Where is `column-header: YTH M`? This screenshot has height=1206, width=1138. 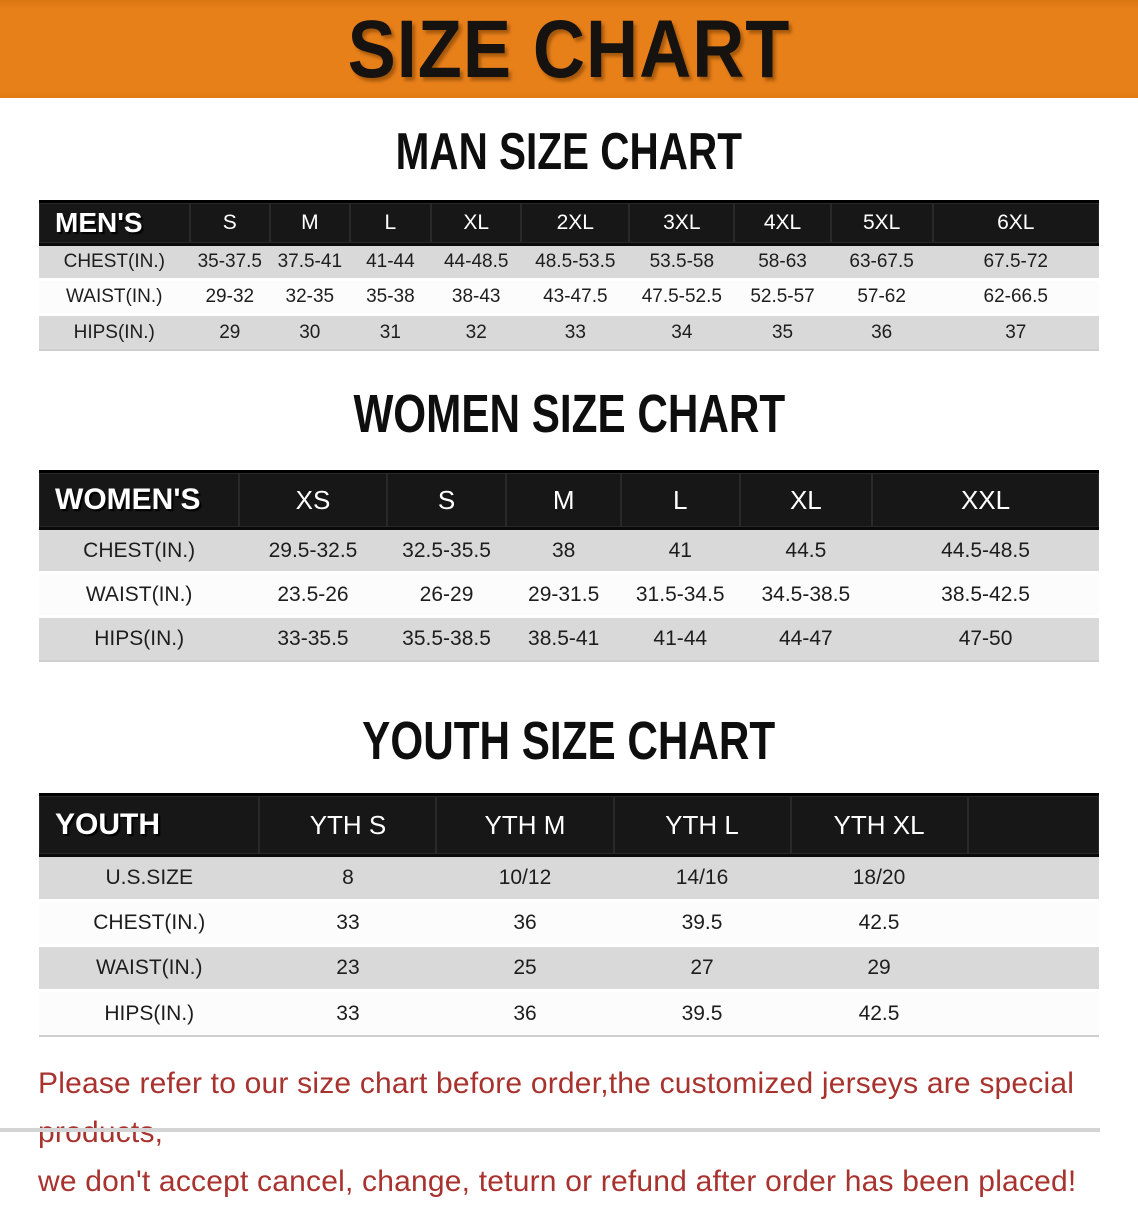
column-header: YTH M is located at coordinates (525, 825).